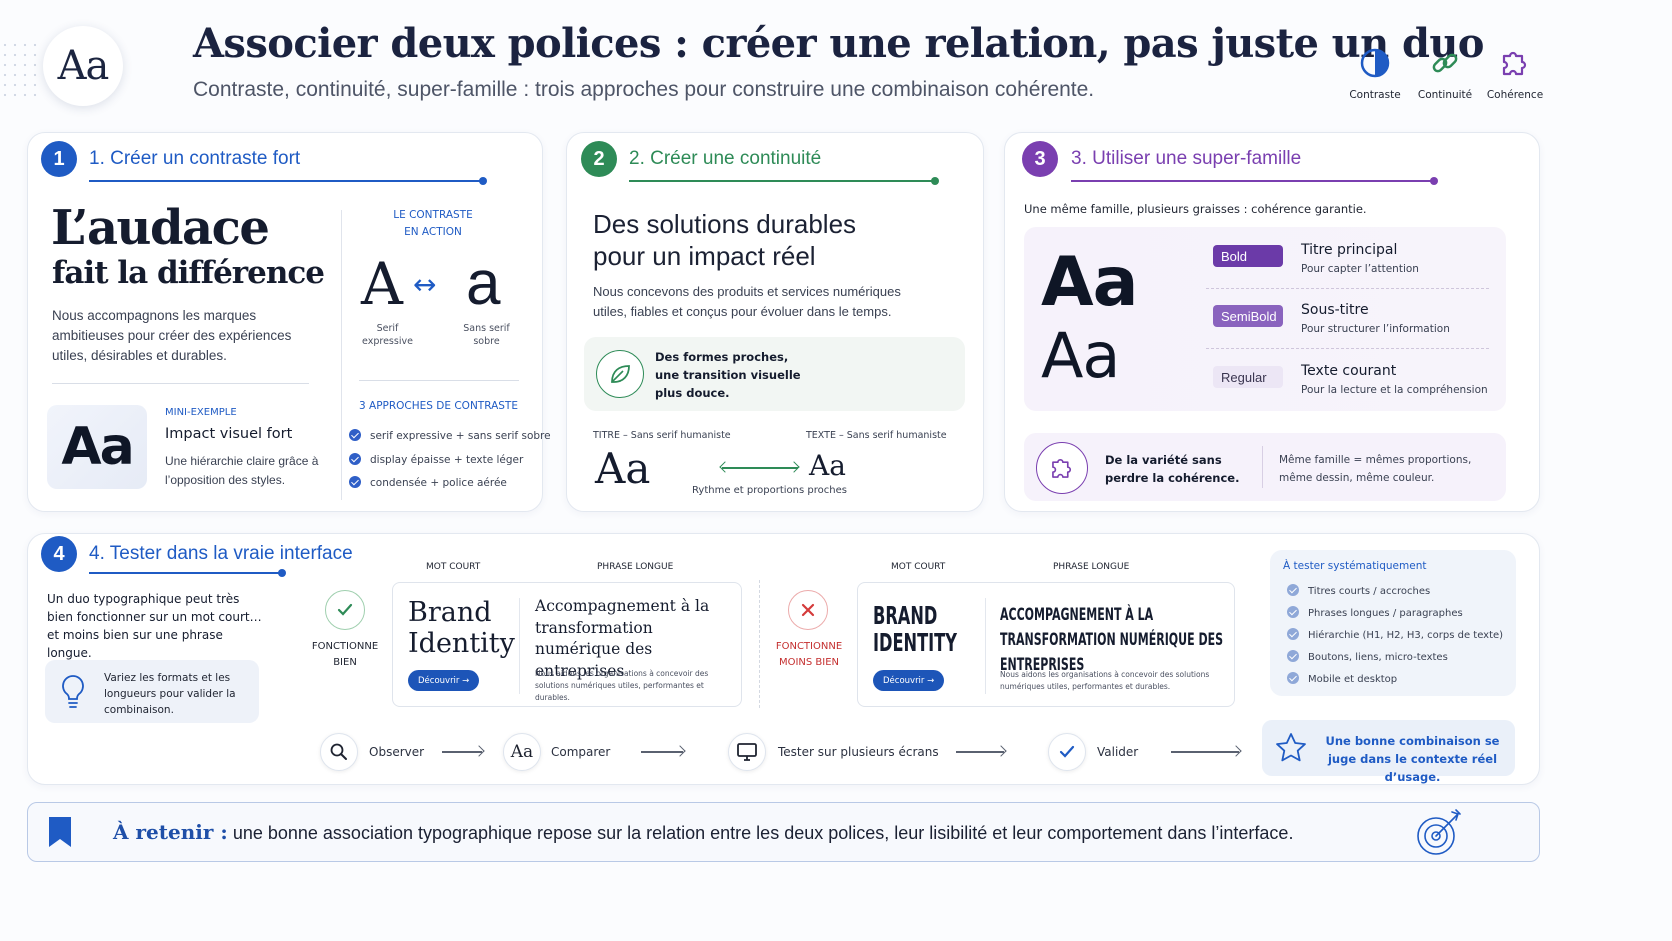 The height and width of the screenshot is (941, 1672). What do you see at coordinates (195, 158) in the screenshot?
I see `section-title: 1. Créer un contraste fort` at bounding box center [195, 158].